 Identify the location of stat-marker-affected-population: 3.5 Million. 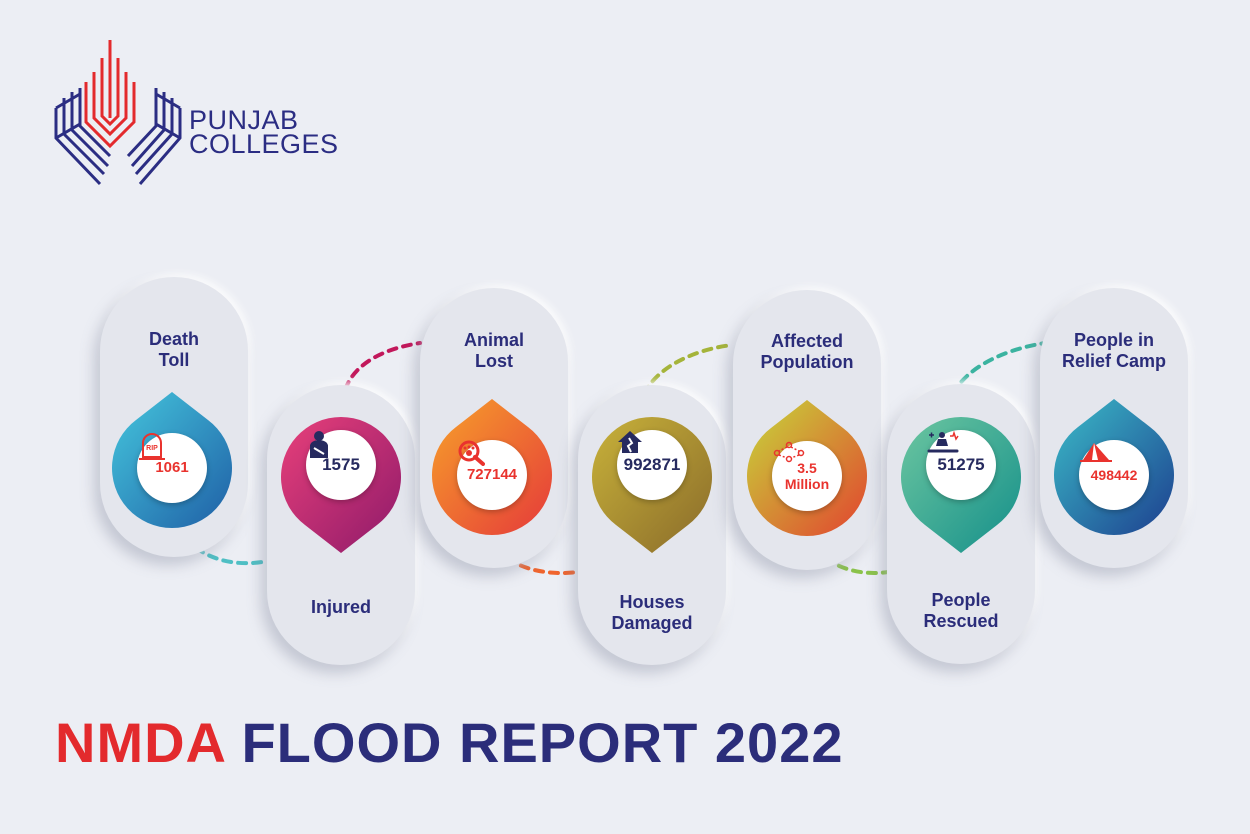
(807, 473).